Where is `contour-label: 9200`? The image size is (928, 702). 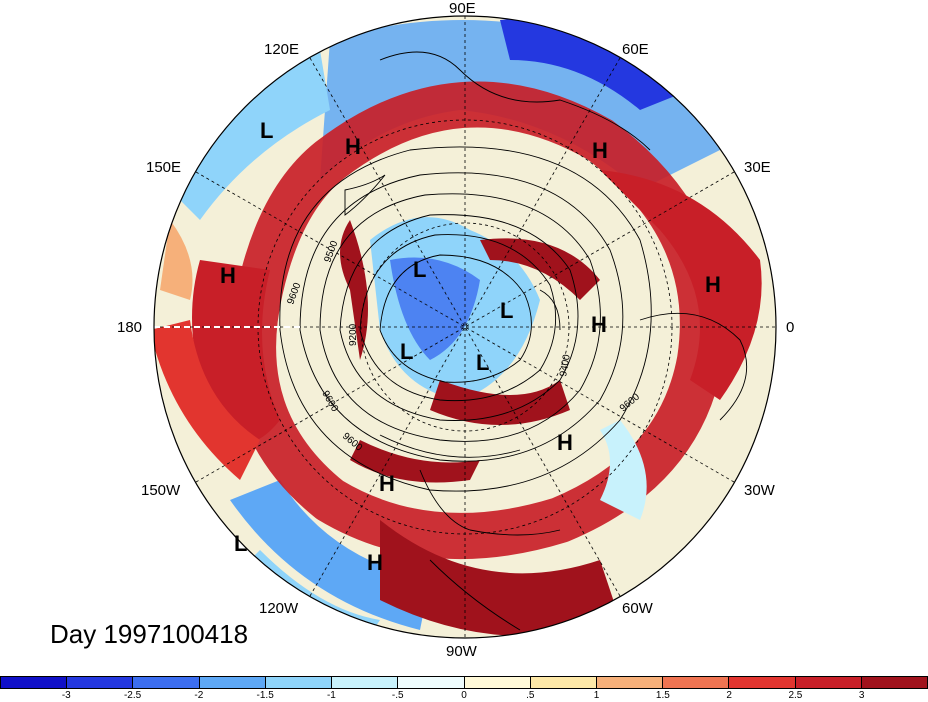 contour-label: 9200 is located at coordinates (353, 334).